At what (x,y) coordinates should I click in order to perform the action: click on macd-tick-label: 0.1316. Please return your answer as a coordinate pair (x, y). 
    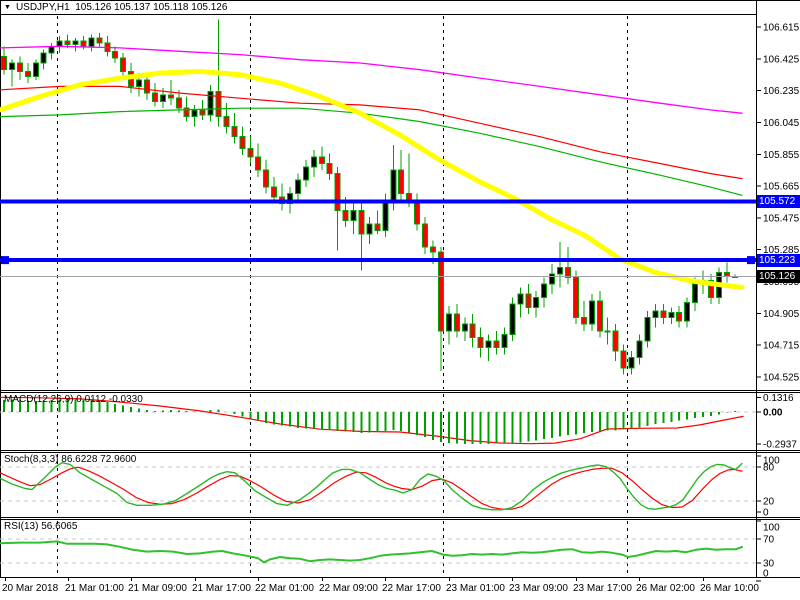
    Looking at the image, I should click on (778, 398).